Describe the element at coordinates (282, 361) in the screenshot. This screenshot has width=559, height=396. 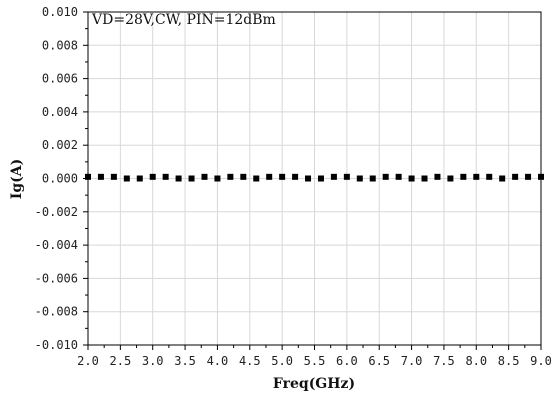
I see `x-tick-label: 5.0` at that location.